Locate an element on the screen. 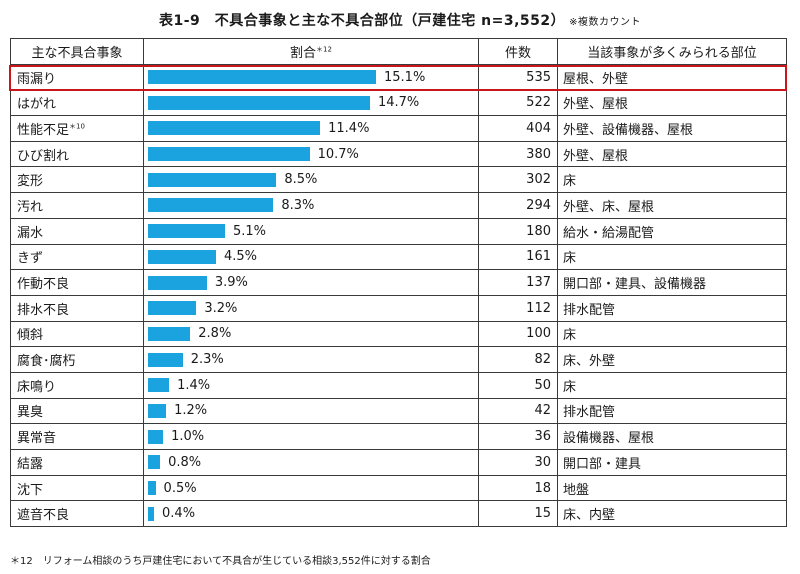  bar-value-label: 14.7% is located at coordinates (398, 103).